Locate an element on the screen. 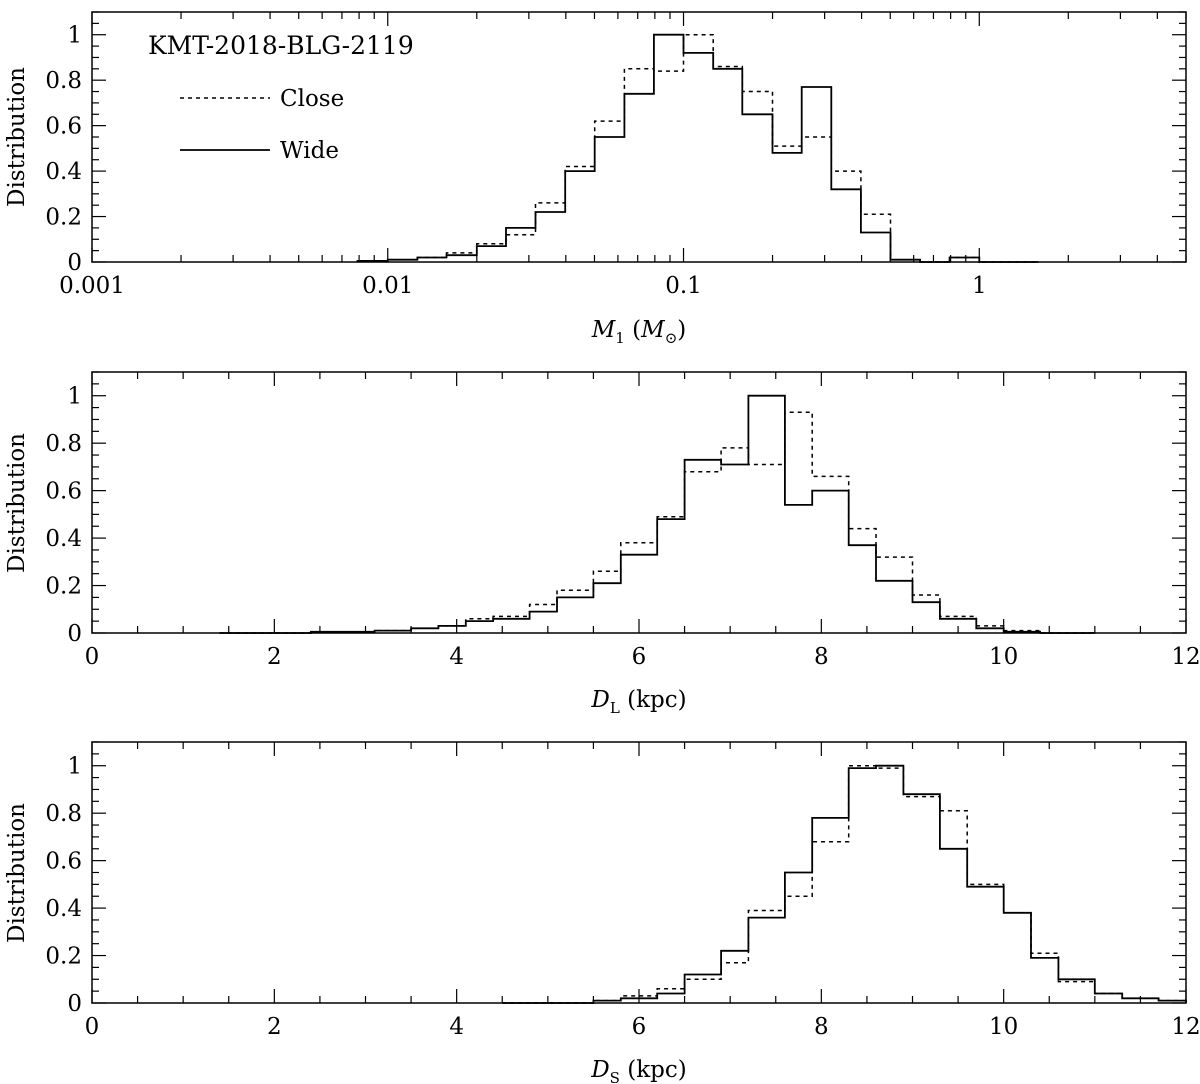 This screenshot has height=1084, width=1200. xlabel-source-distance-unit: (kpc) is located at coordinates (657, 1070).